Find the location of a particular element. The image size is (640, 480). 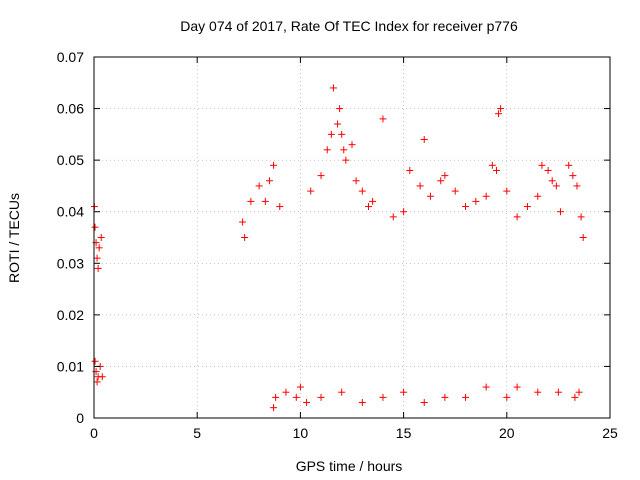

y-tick-label: 0.07 is located at coordinates (70, 57).